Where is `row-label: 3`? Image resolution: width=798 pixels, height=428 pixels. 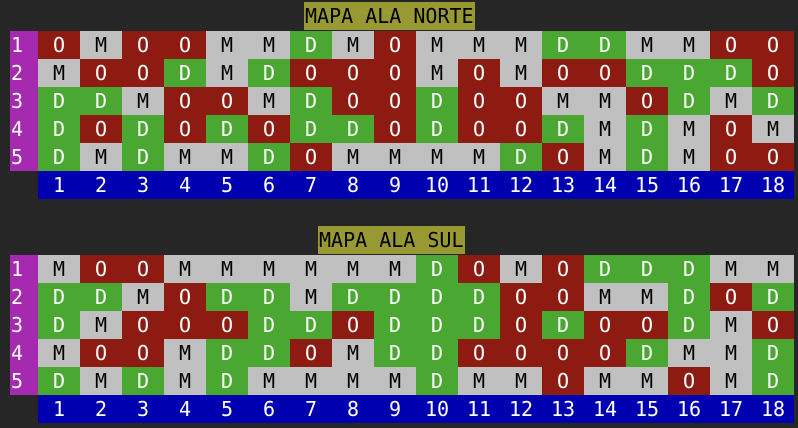 row-label: 3 is located at coordinates (24, 325).